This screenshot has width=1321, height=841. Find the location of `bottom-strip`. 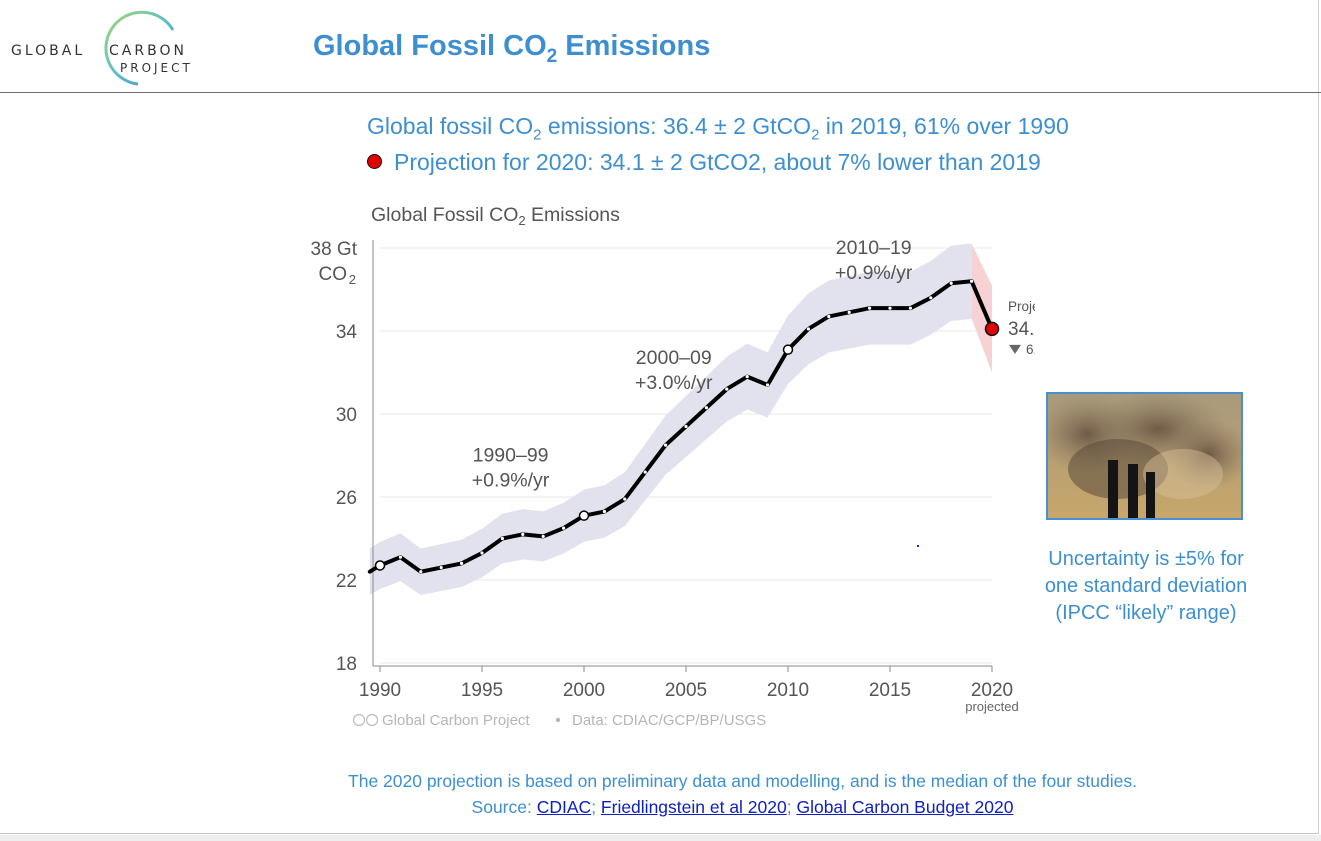

bottom-strip is located at coordinates (660, 838).